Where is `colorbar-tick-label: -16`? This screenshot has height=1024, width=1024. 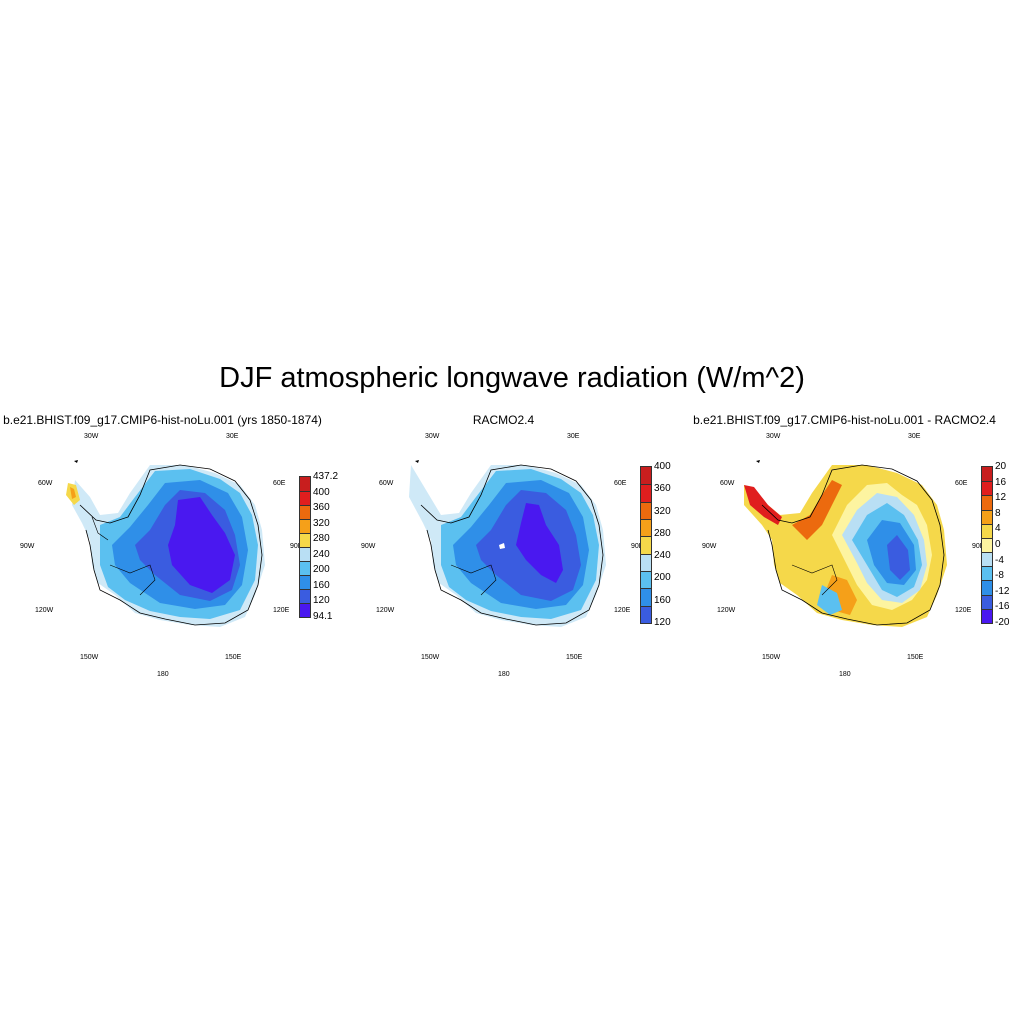
colorbar-tick-label: -16 is located at coordinates (1002, 607).